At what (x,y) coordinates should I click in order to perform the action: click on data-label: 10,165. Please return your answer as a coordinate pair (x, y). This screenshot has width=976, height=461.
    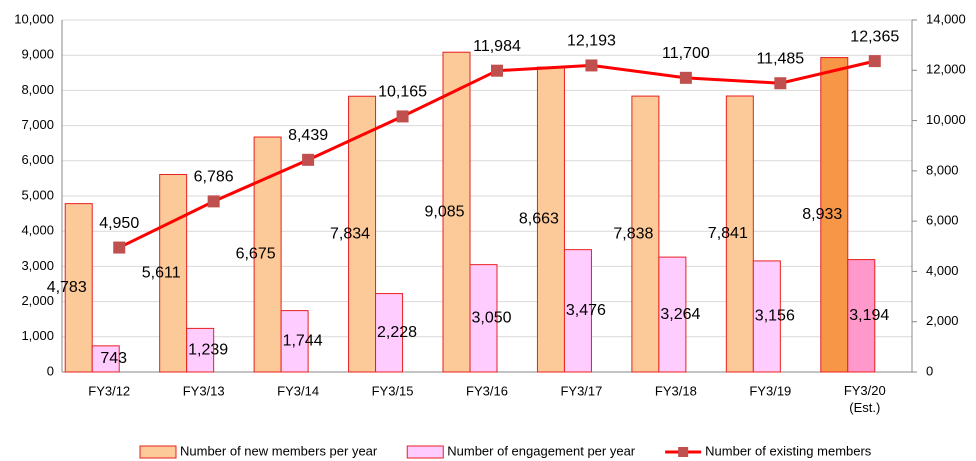
    Looking at the image, I should click on (402, 92).